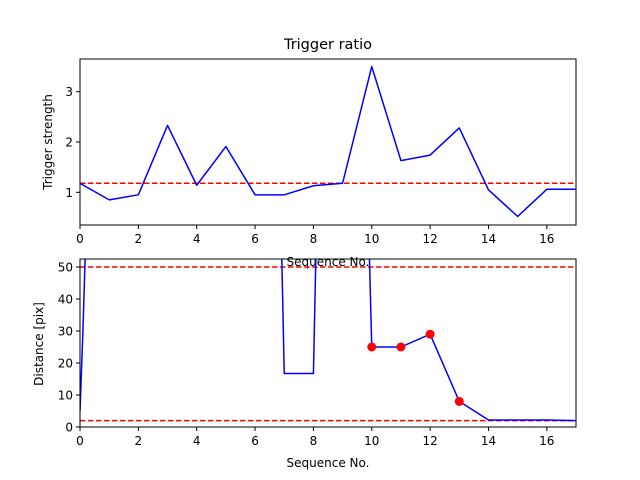  I want to click on x-axis-label: Sequence No., so click(328, 463).